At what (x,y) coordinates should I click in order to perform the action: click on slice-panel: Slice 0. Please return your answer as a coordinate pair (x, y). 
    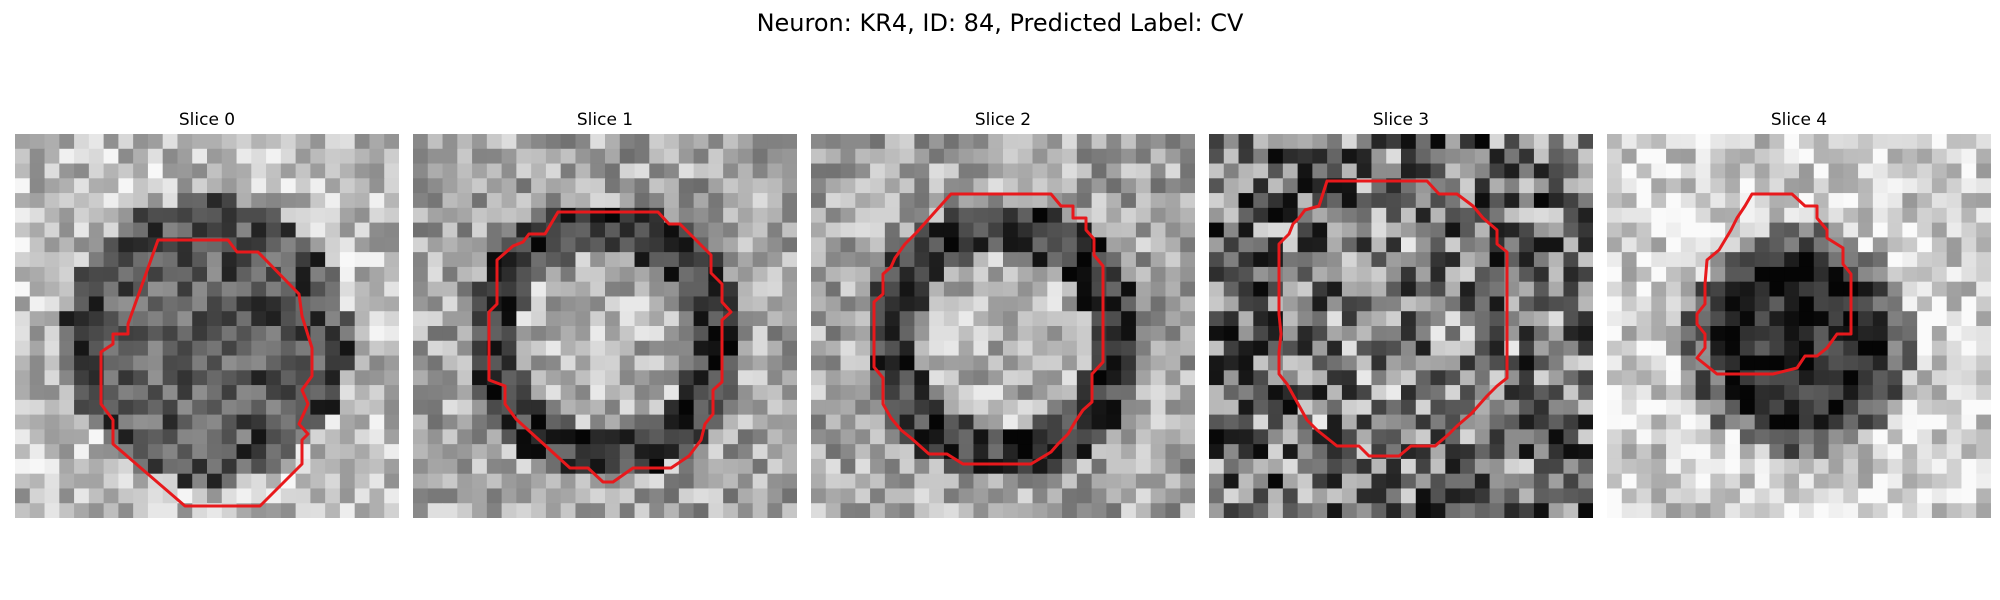
    Looking at the image, I should click on (207, 314).